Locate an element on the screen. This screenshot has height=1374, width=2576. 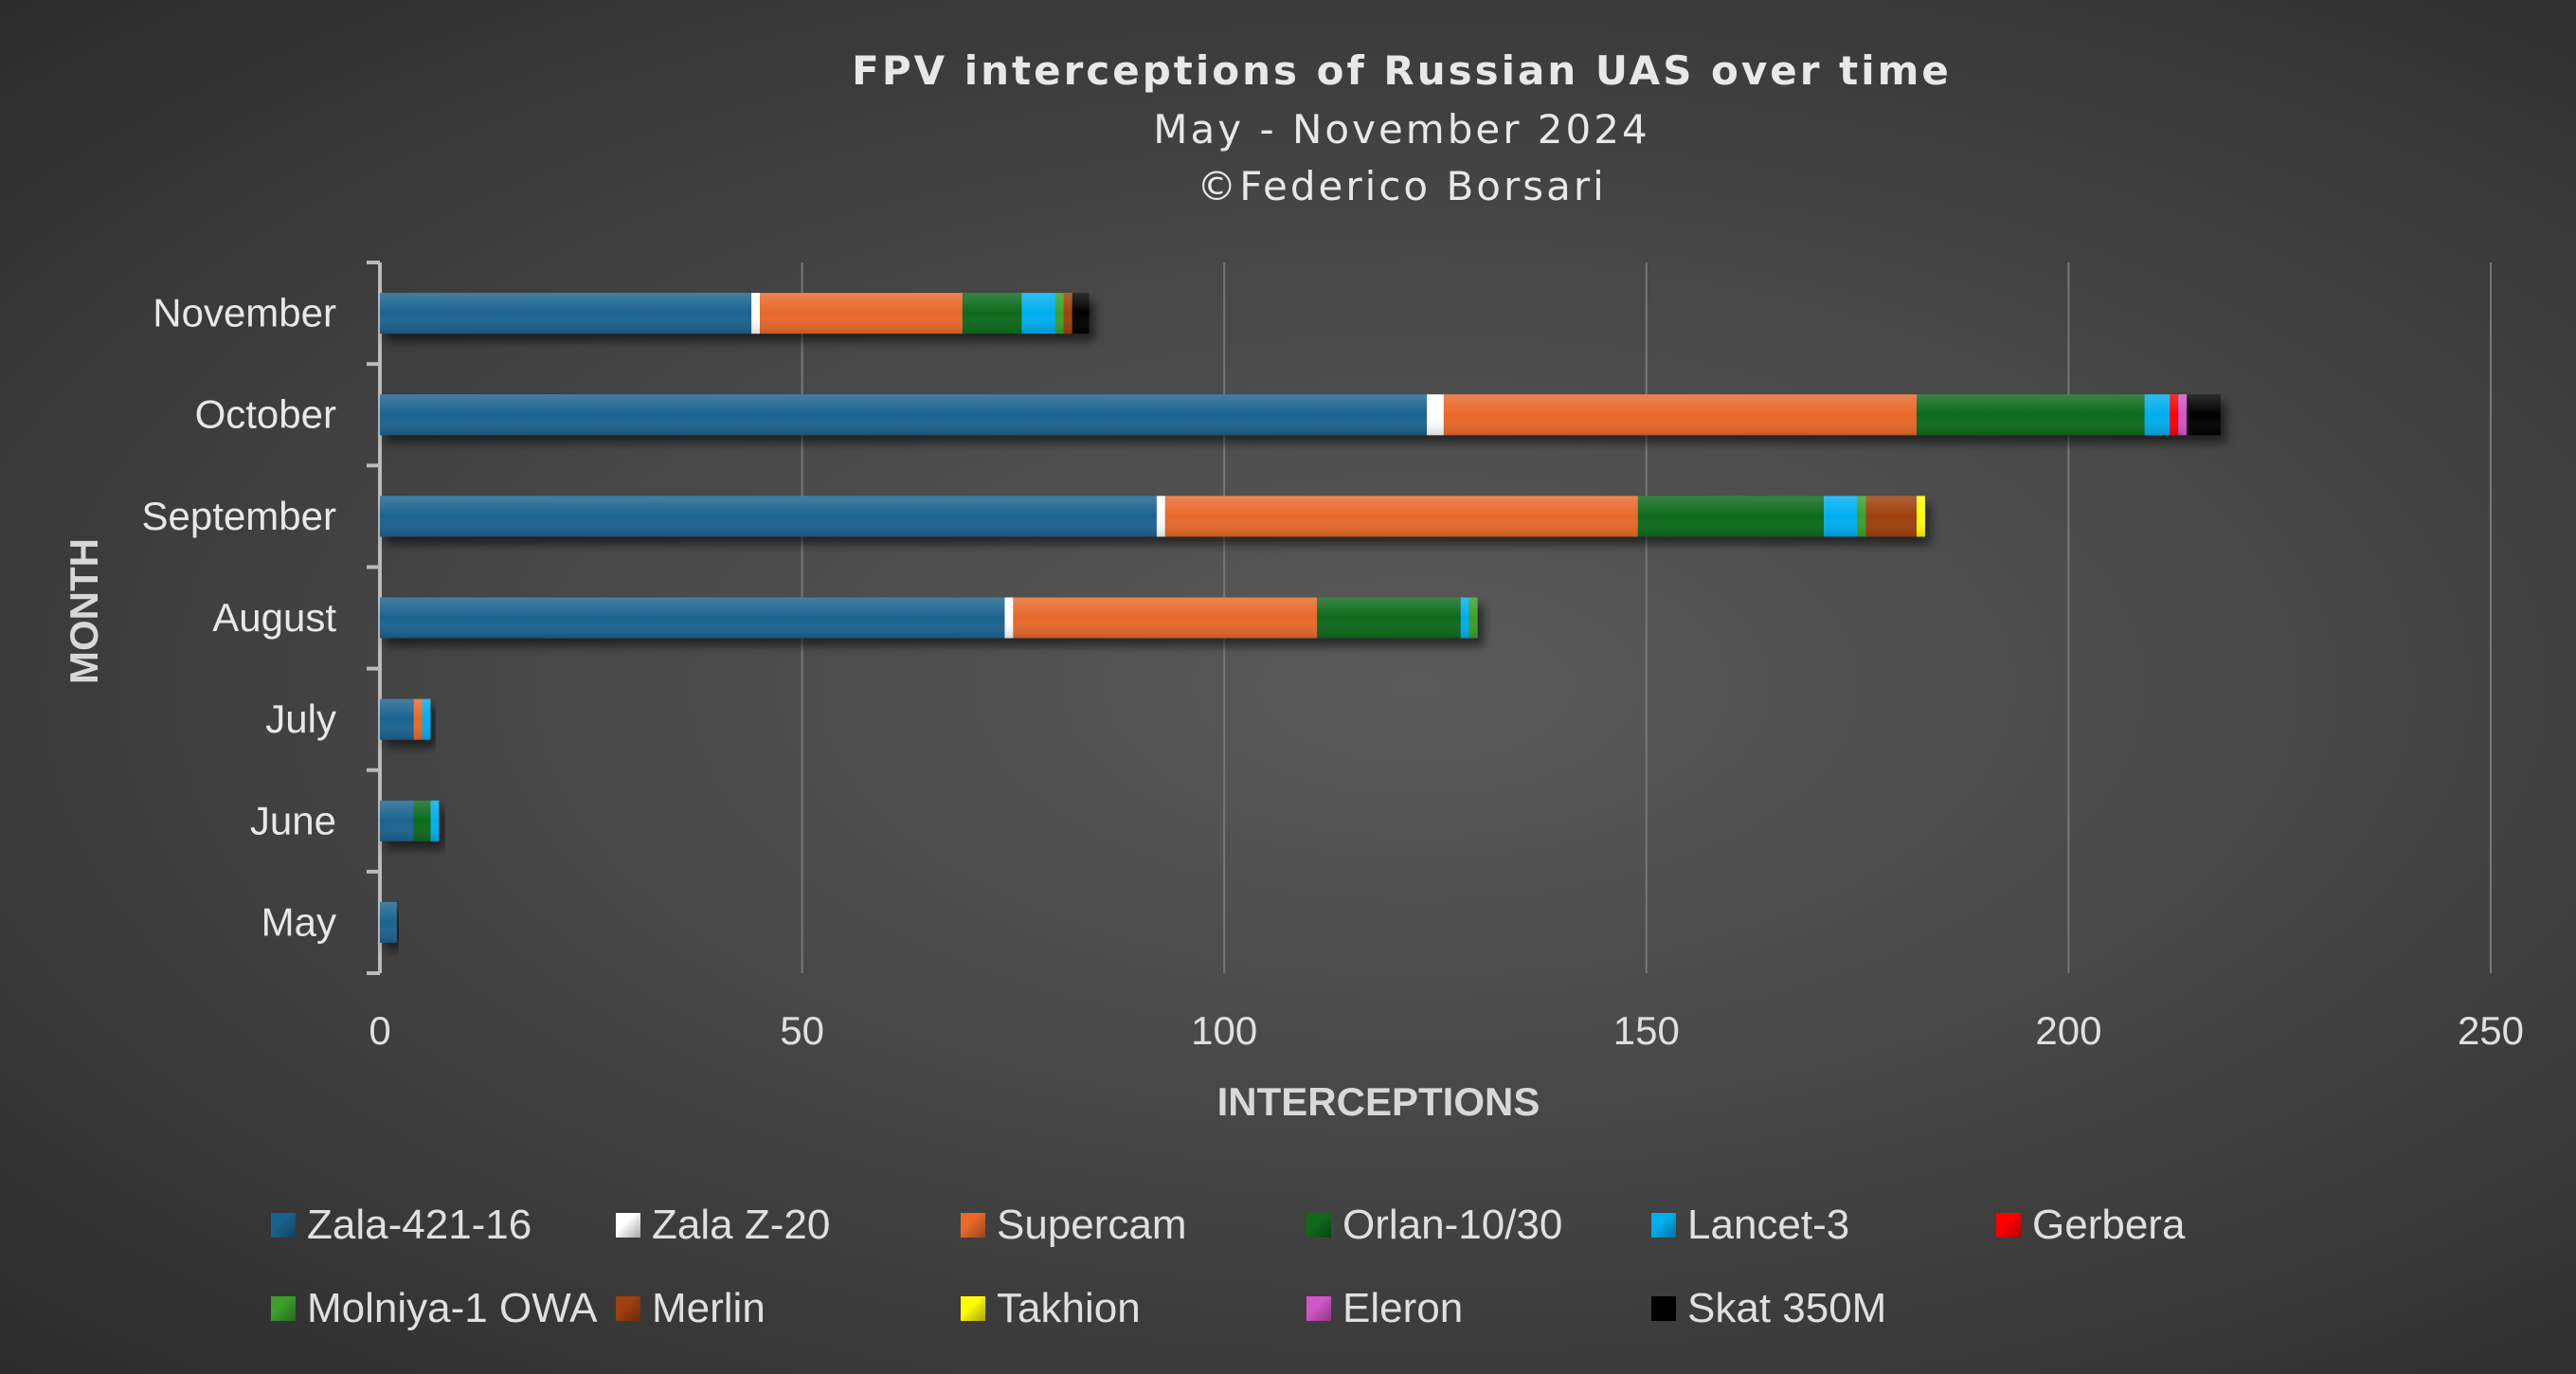
x-axis-title: INTERCEPTIONS is located at coordinates (1378, 1101).